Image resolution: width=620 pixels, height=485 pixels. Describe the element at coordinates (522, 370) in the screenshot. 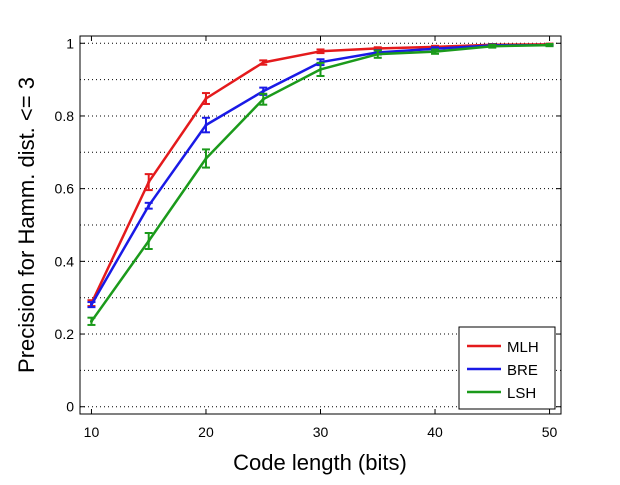

I see `legend-label-bre: BRE` at that location.